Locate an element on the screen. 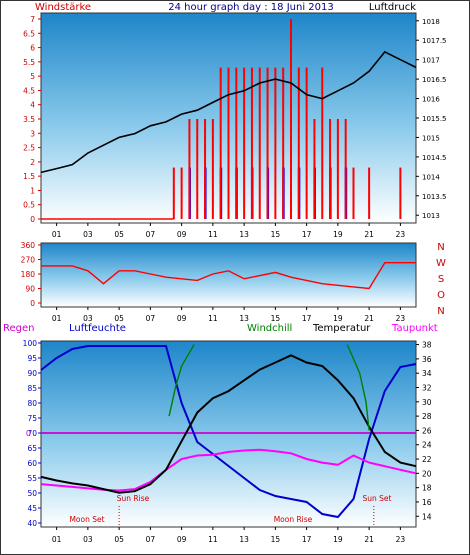  x-tick-label: 05 is located at coordinates (119, 539).